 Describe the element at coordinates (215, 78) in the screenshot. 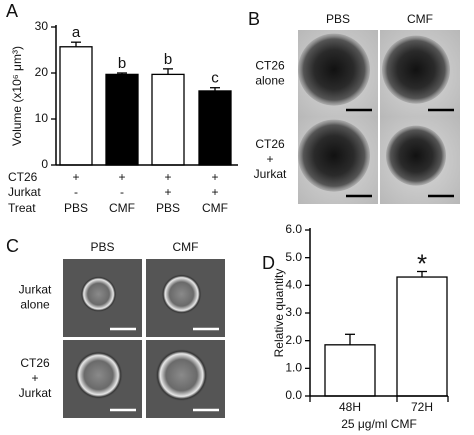

I see `bar-label: c` at that location.